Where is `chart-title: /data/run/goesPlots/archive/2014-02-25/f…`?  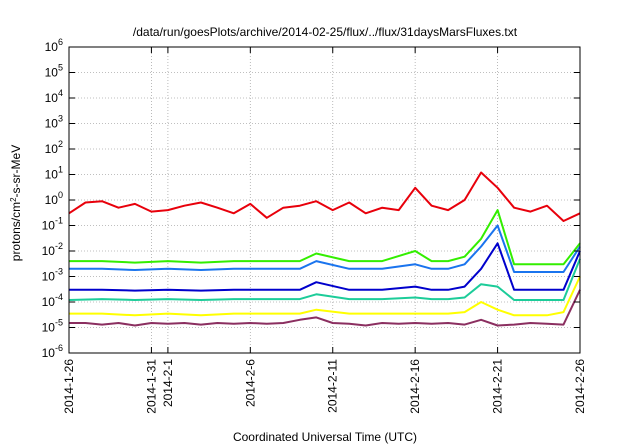 chart-title: /data/run/goesPlots/archive/2014-02-25/f… is located at coordinates (325, 32).